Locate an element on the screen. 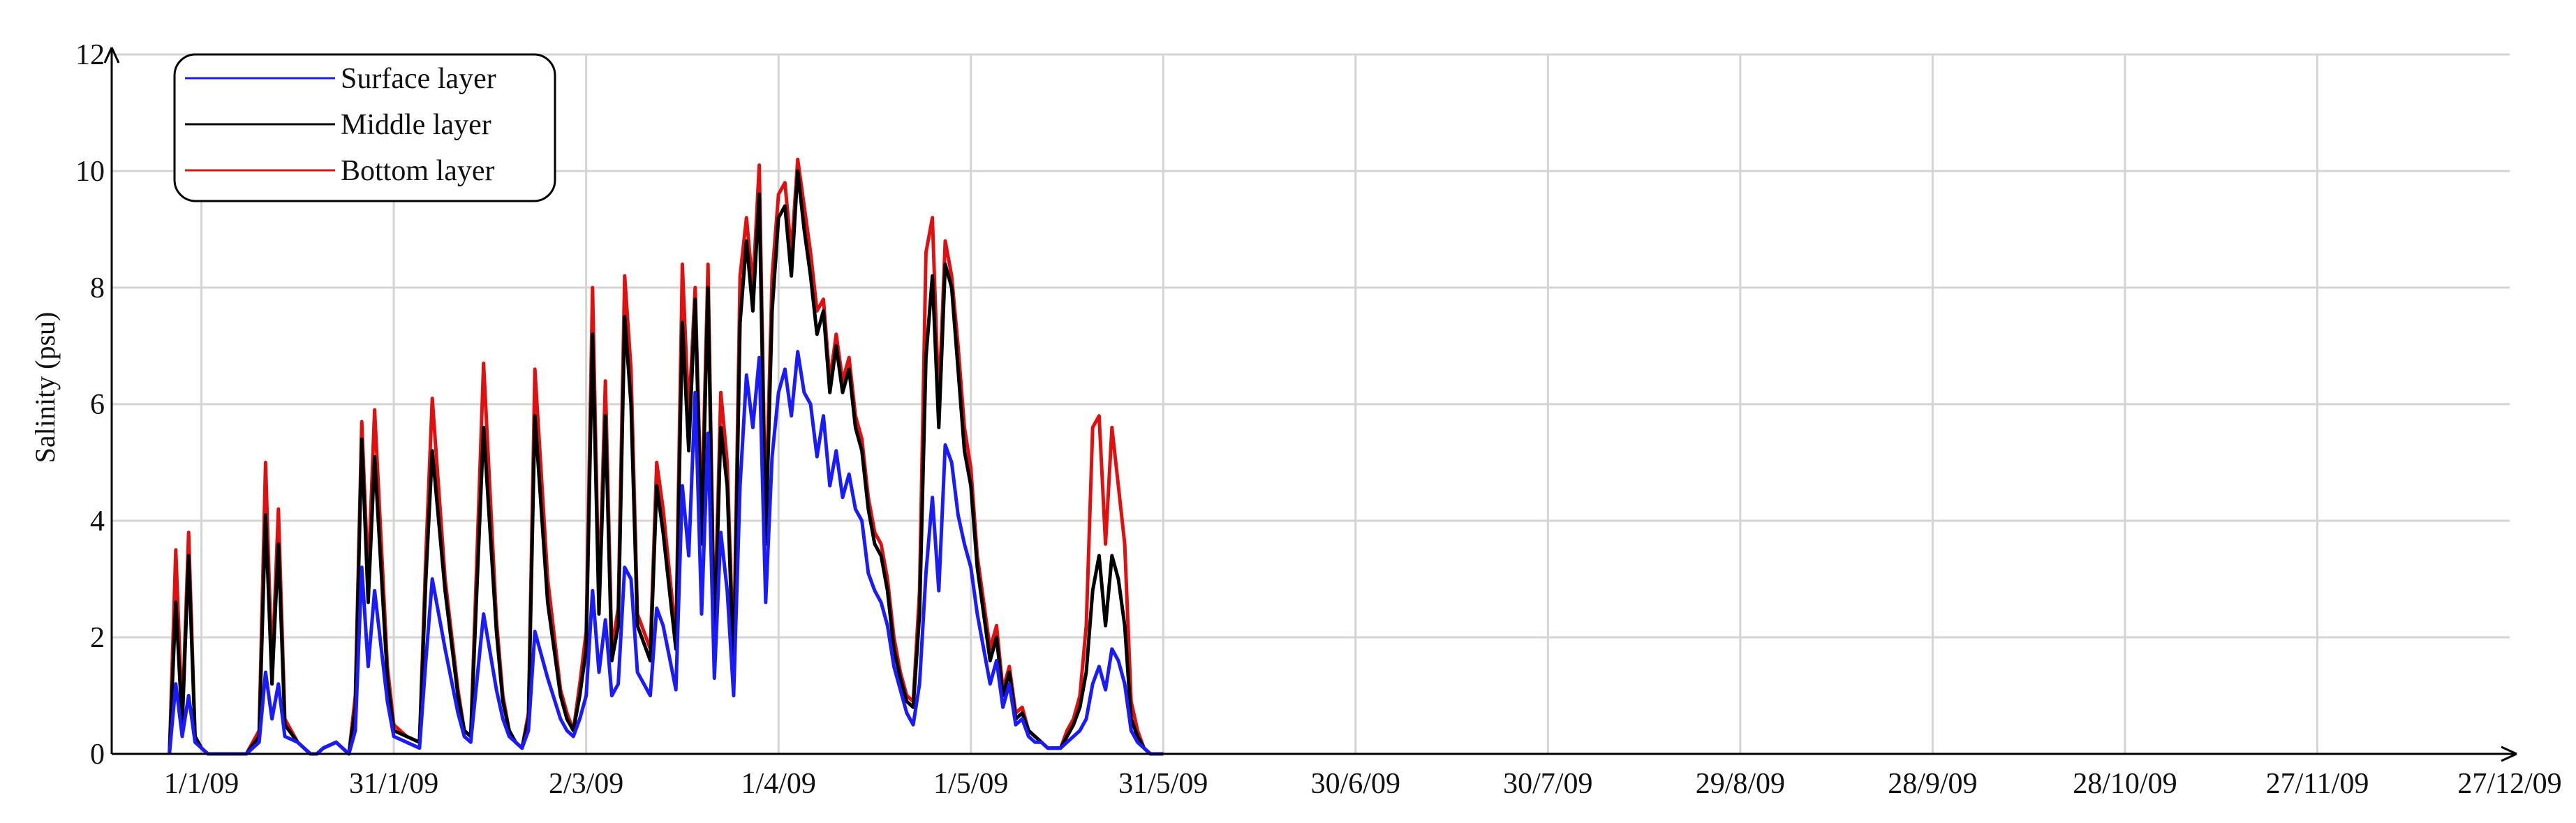  y-tick-label: 2 is located at coordinates (97, 638).